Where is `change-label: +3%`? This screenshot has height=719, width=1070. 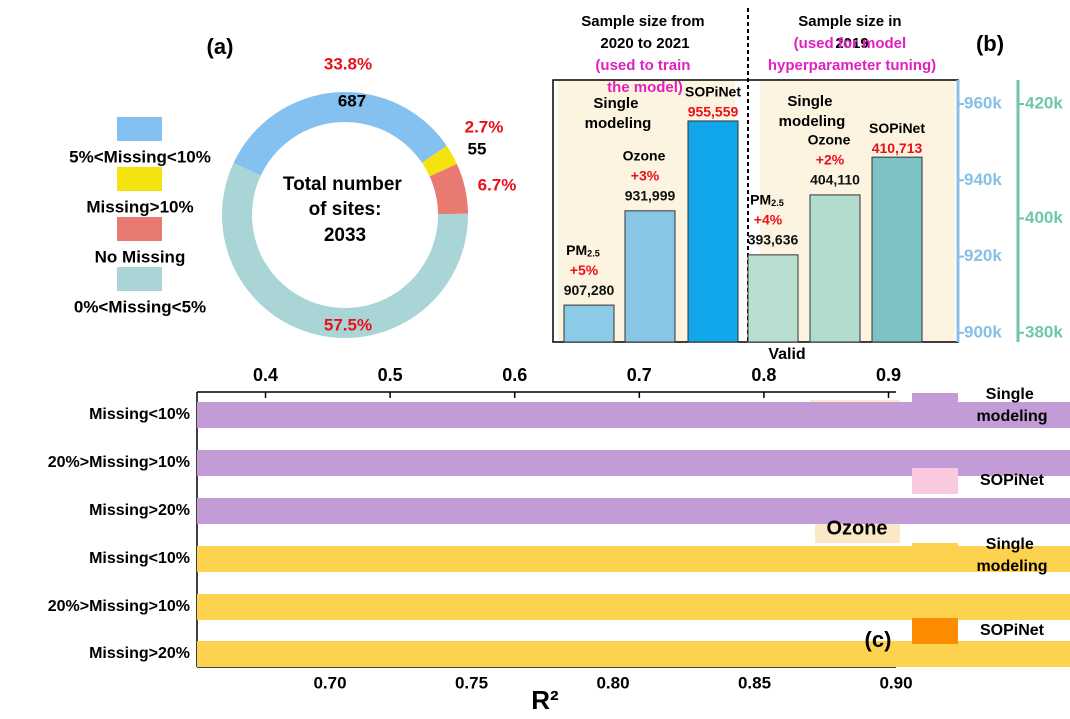
change-label: +3% is located at coordinates (645, 176).